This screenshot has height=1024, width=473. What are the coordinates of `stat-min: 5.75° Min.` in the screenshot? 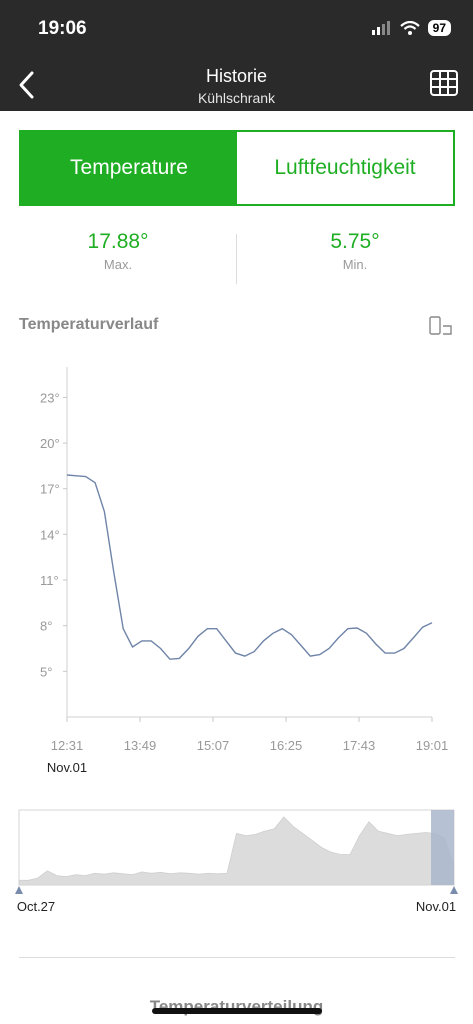 It's located at (355, 251).